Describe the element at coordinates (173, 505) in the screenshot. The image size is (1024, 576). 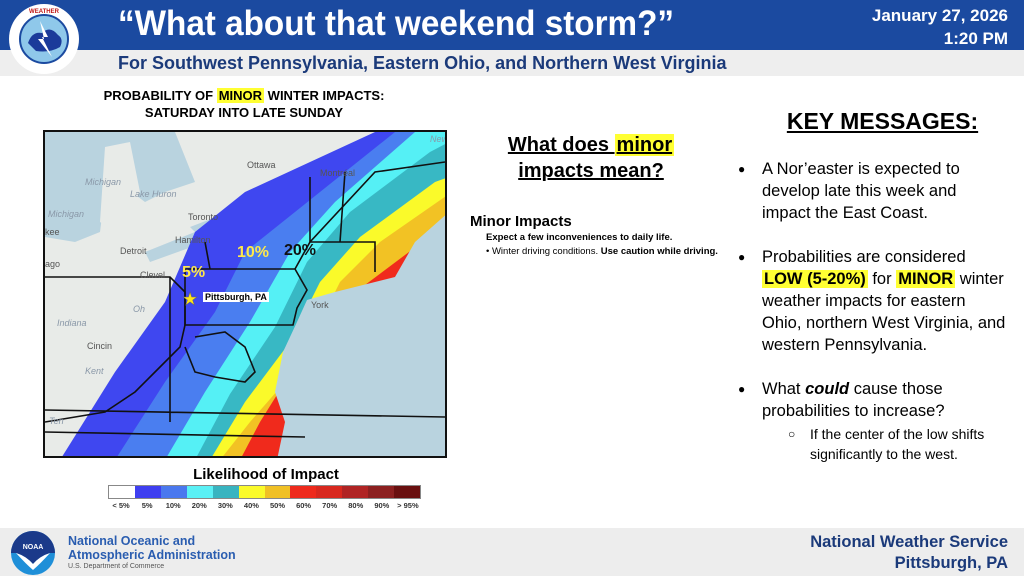
I see `legend-label: 10%` at that location.